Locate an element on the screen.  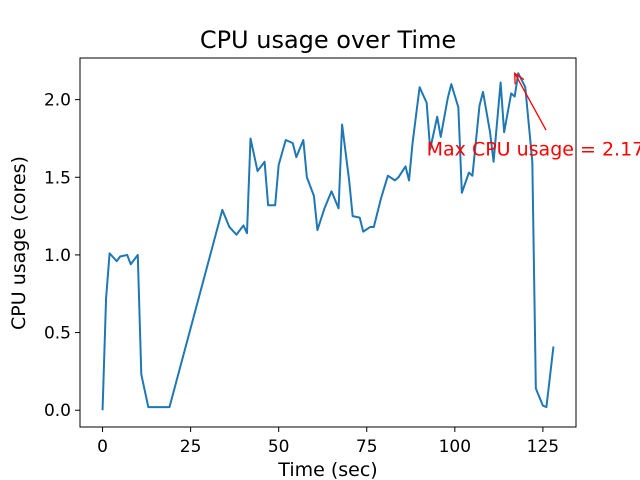
x-tick-label: 125 is located at coordinates (543, 447).